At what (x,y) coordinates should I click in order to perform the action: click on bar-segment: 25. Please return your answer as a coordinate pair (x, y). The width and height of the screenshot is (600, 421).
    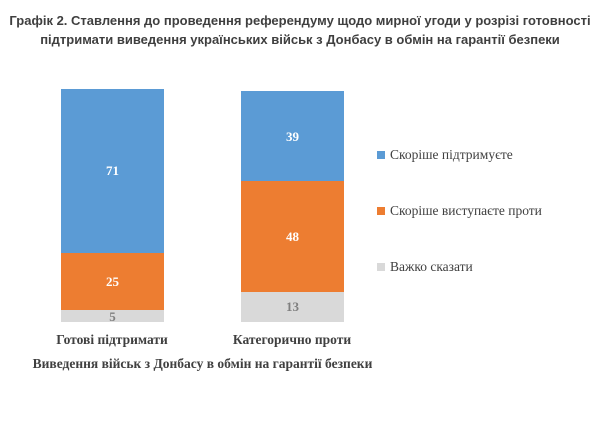
    Looking at the image, I should click on (112, 281).